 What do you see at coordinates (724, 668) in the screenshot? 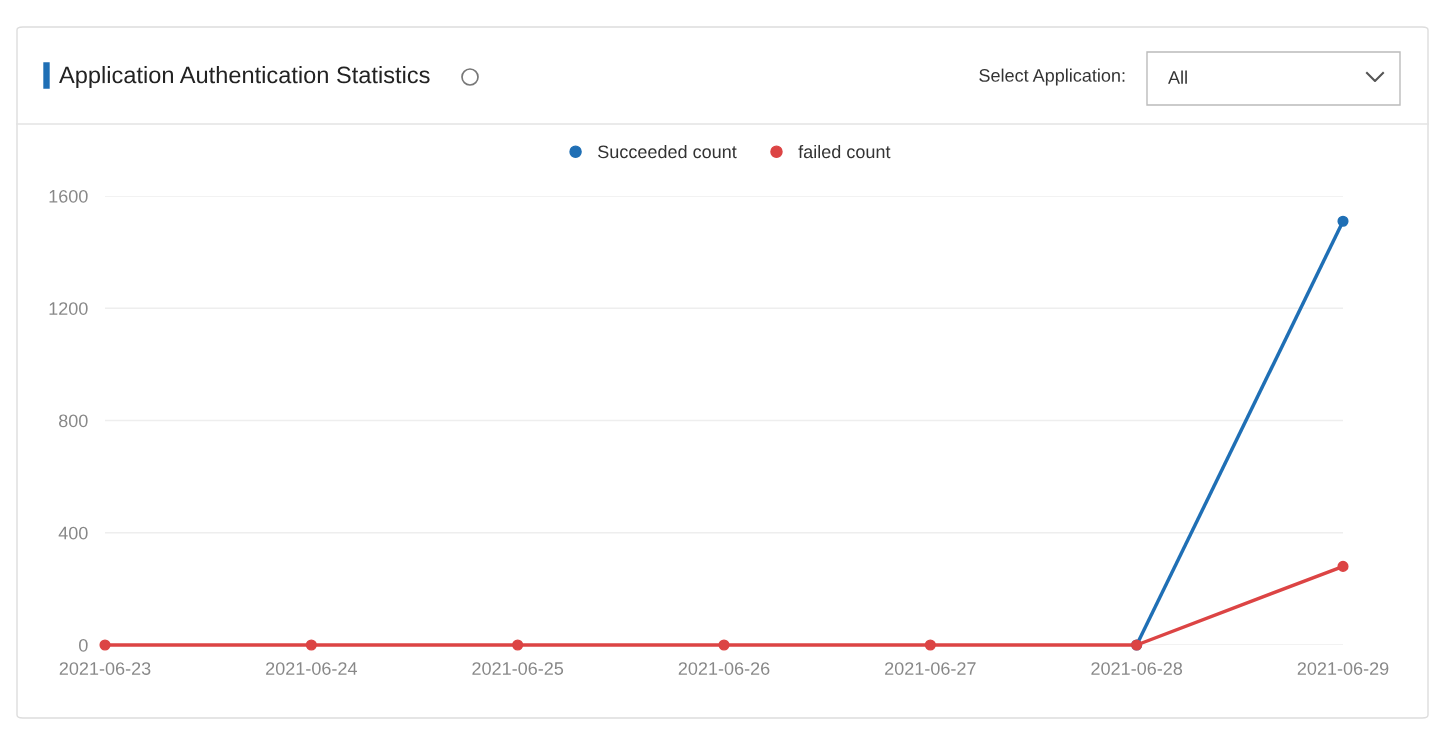
I see `x-tick-label: 2021-06-26` at bounding box center [724, 668].